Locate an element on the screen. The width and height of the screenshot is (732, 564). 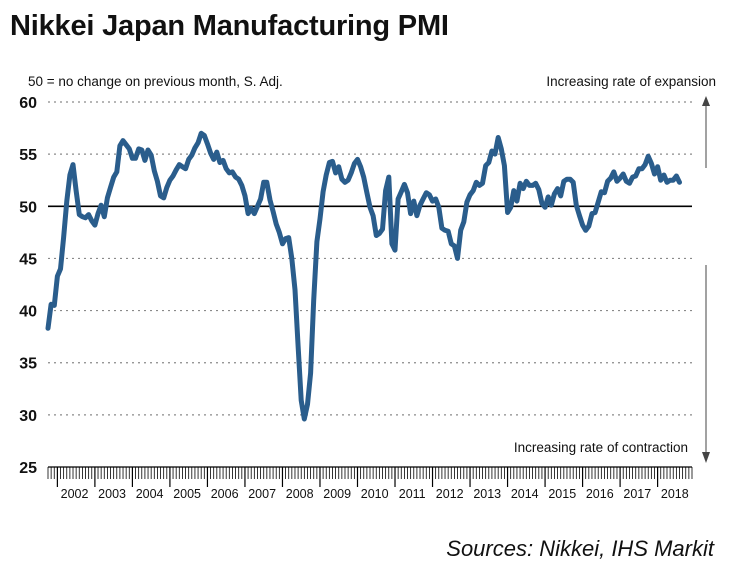
x-tick-label-2016: 2016 is located at coordinates (600, 494).